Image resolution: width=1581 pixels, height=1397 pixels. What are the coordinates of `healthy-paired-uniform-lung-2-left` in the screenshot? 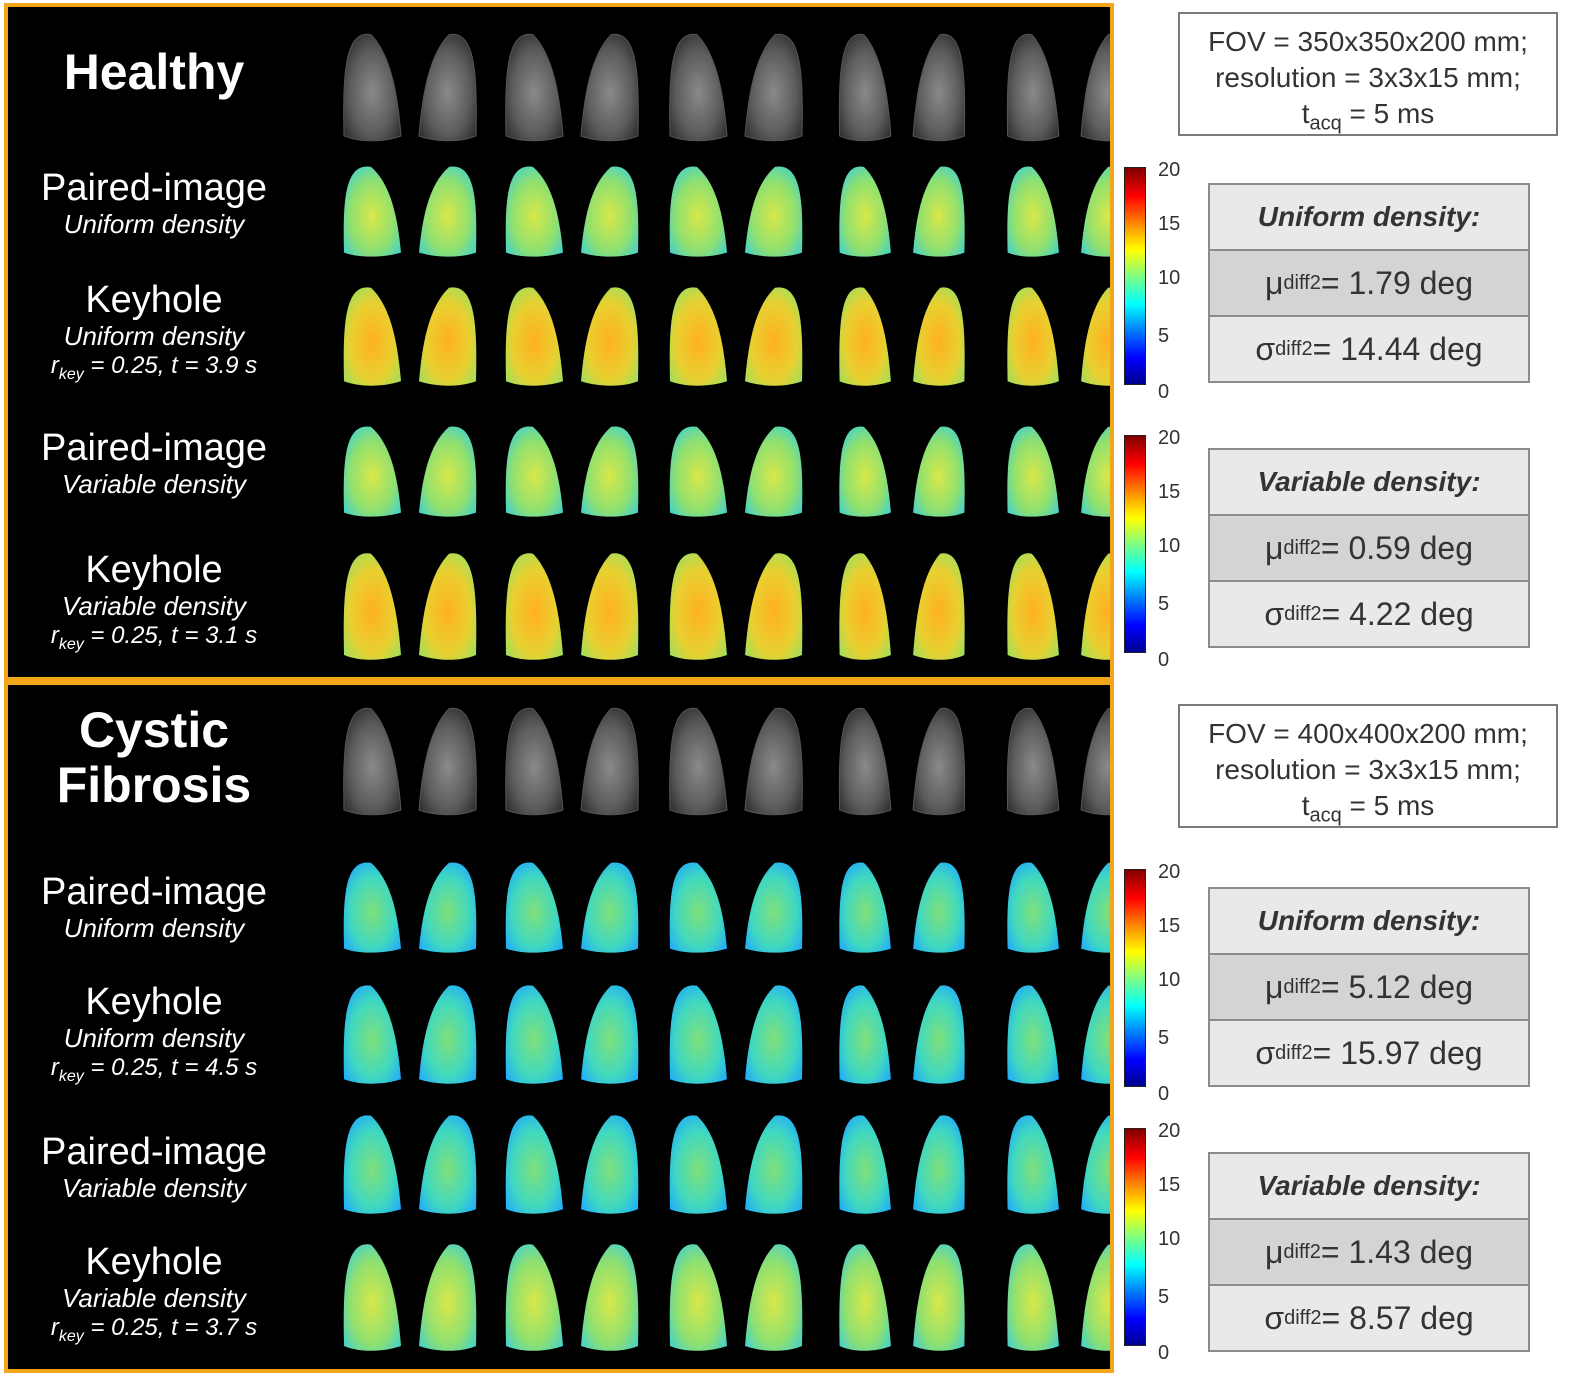 It's located at (534, 211).